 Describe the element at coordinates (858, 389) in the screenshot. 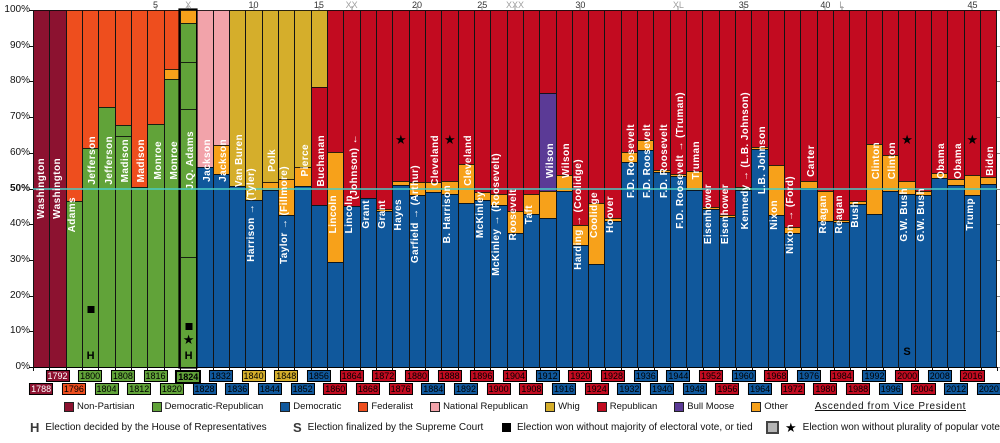

I see `year-label-1988: 1988` at that location.